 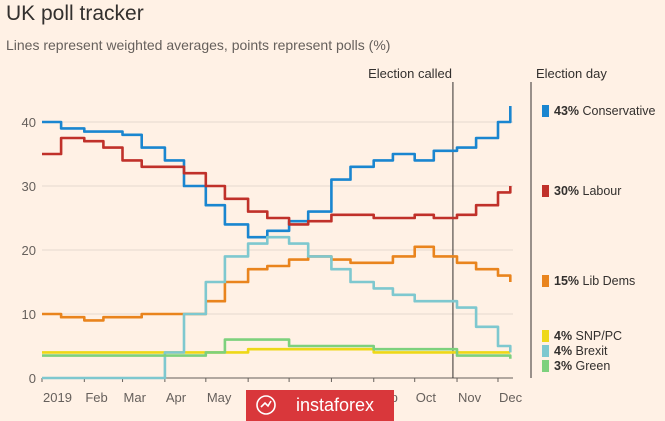 What do you see at coordinates (511, 397) in the screenshot?
I see `x-tick-label: Dec` at bounding box center [511, 397].